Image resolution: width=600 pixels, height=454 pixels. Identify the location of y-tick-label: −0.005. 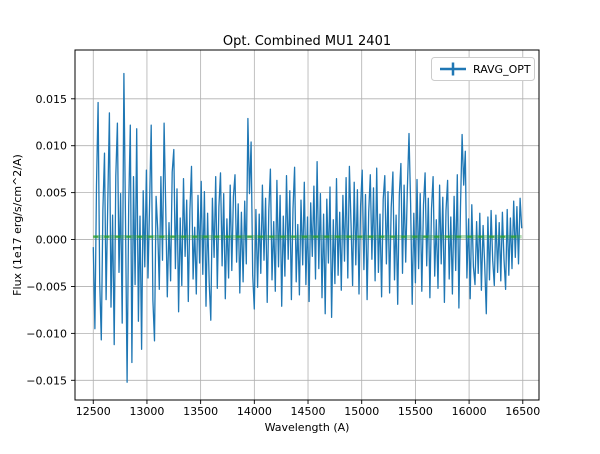
(46, 286).